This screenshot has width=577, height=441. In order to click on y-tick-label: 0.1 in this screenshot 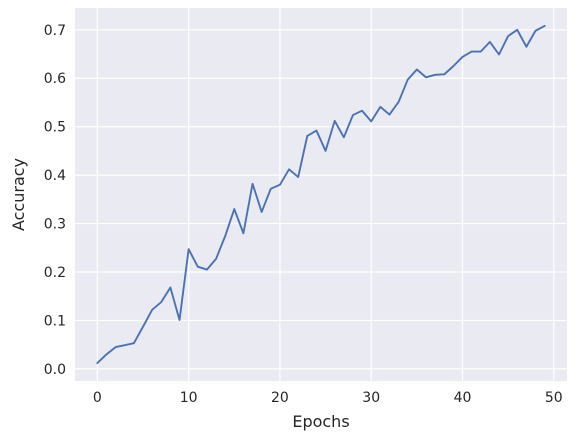, I will do `click(55, 321)`.